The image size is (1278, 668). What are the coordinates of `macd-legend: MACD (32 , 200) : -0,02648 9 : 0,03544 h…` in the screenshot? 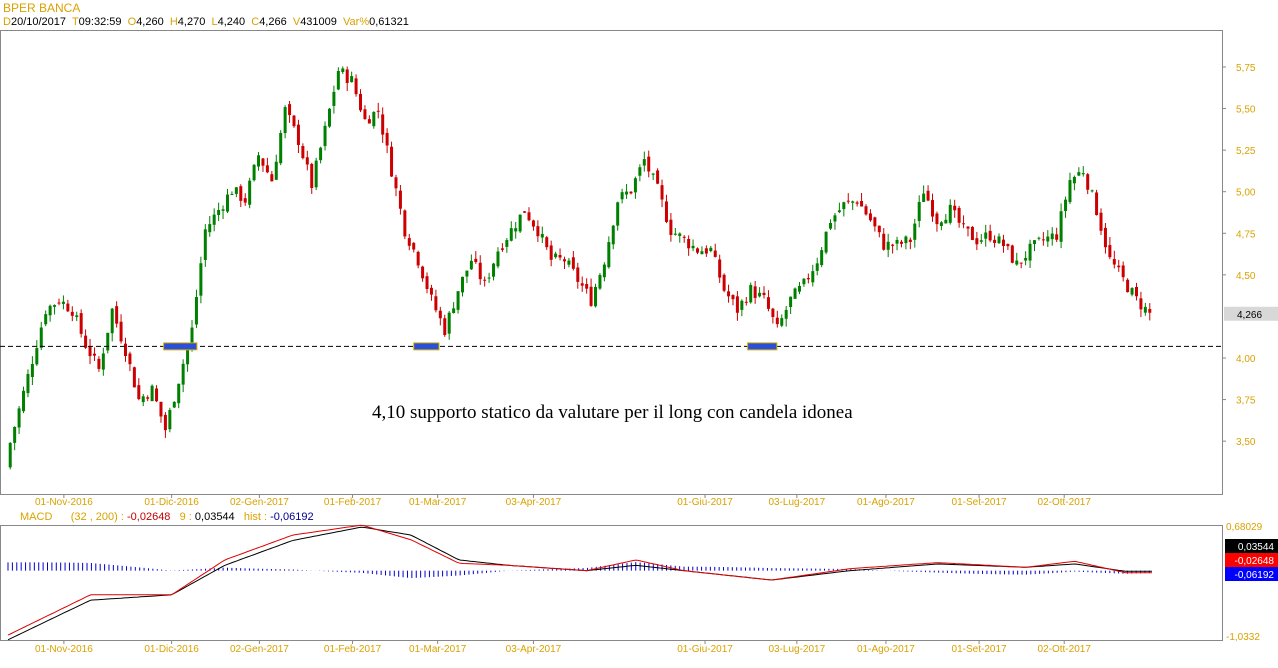 It's located at (167, 517).